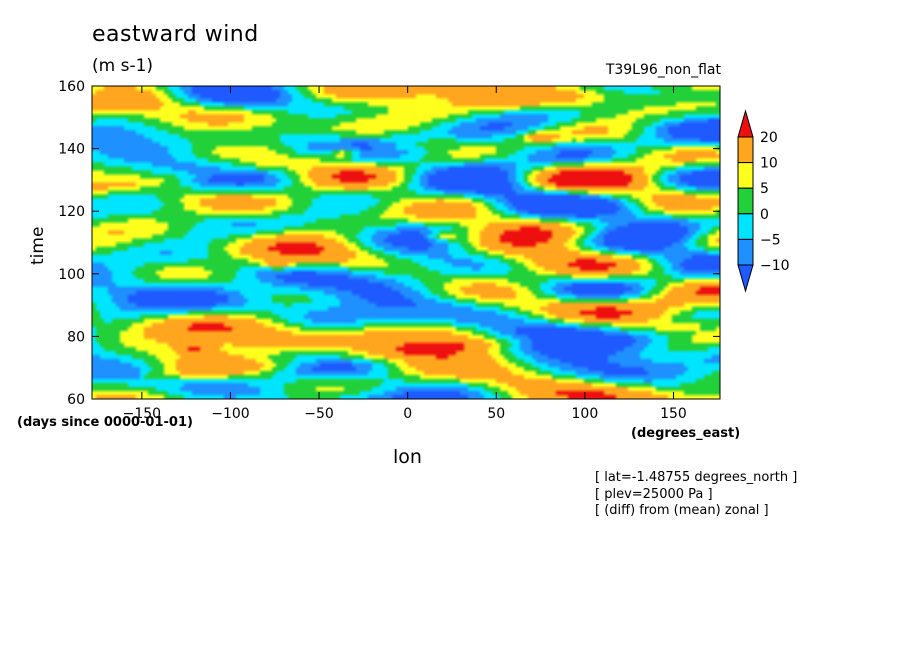 The height and width of the screenshot is (654, 904). Describe the element at coordinates (775, 266) in the screenshot. I see `colorbar-label: −10` at that location.